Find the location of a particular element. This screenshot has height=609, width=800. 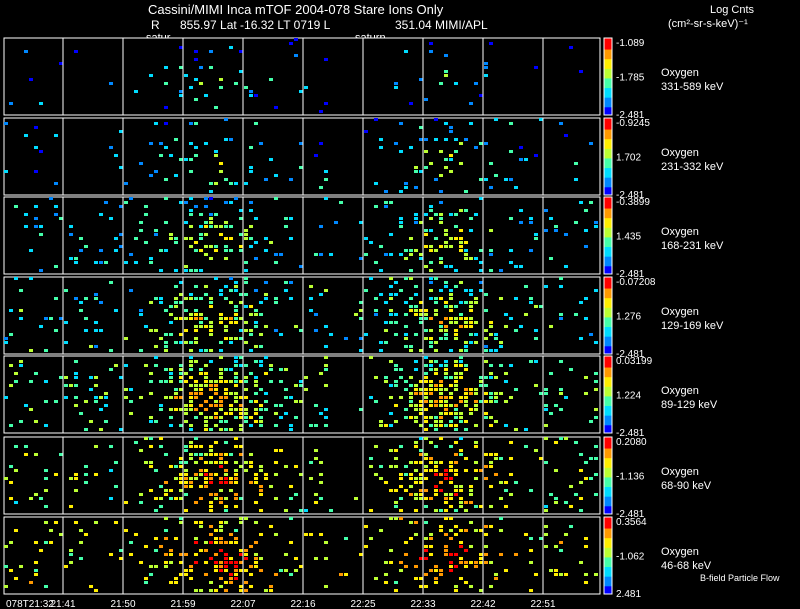

x-tick-label: 21:41 is located at coordinates (62, 604).